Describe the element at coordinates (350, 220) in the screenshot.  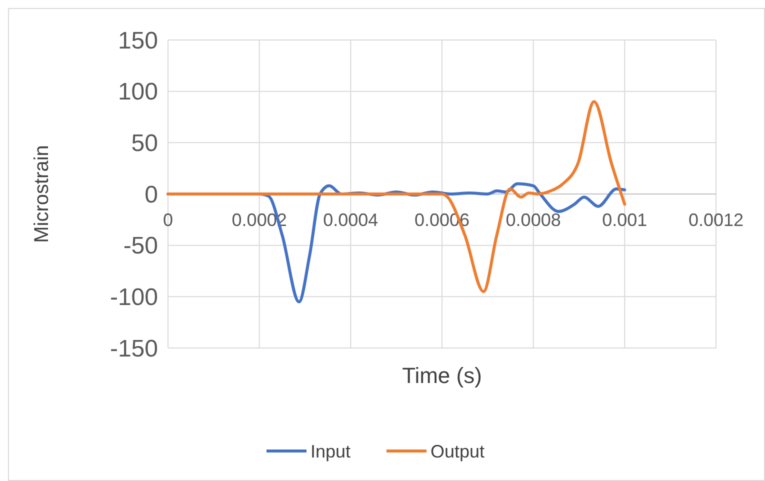
I see `x-tick-label: 0.0004` at that location.